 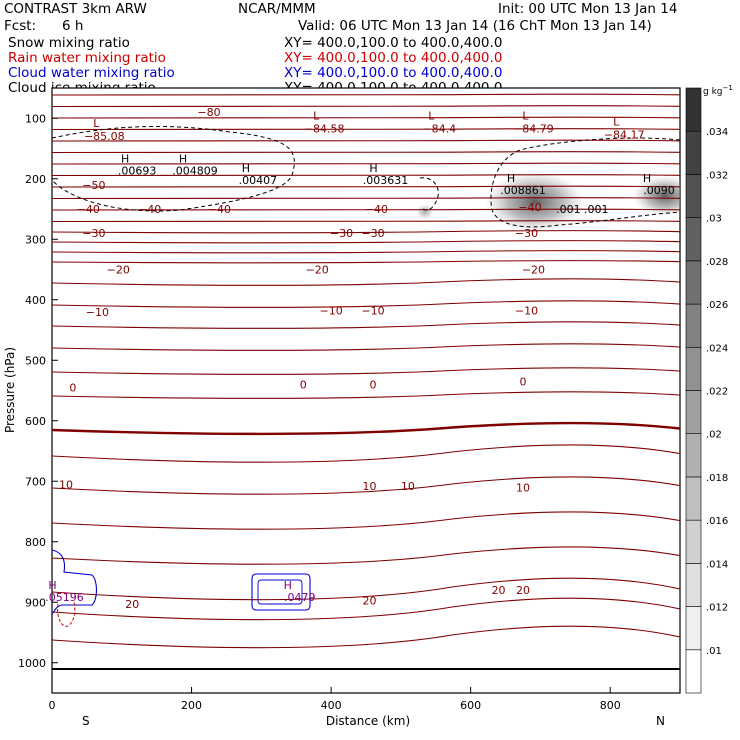 What do you see at coordinates (439, 128) in the screenshot?
I see `low-value-label: −84.4` at bounding box center [439, 128].